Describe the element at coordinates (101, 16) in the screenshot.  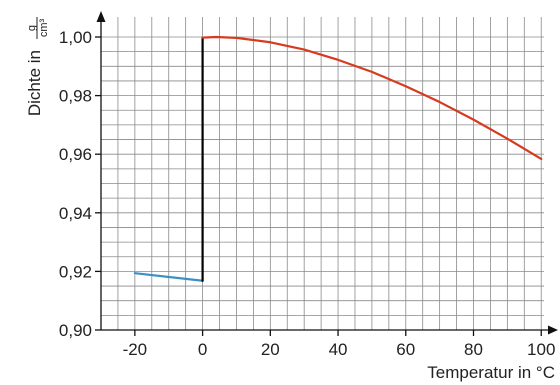
I see `y-axis-arrowhead` at that location.